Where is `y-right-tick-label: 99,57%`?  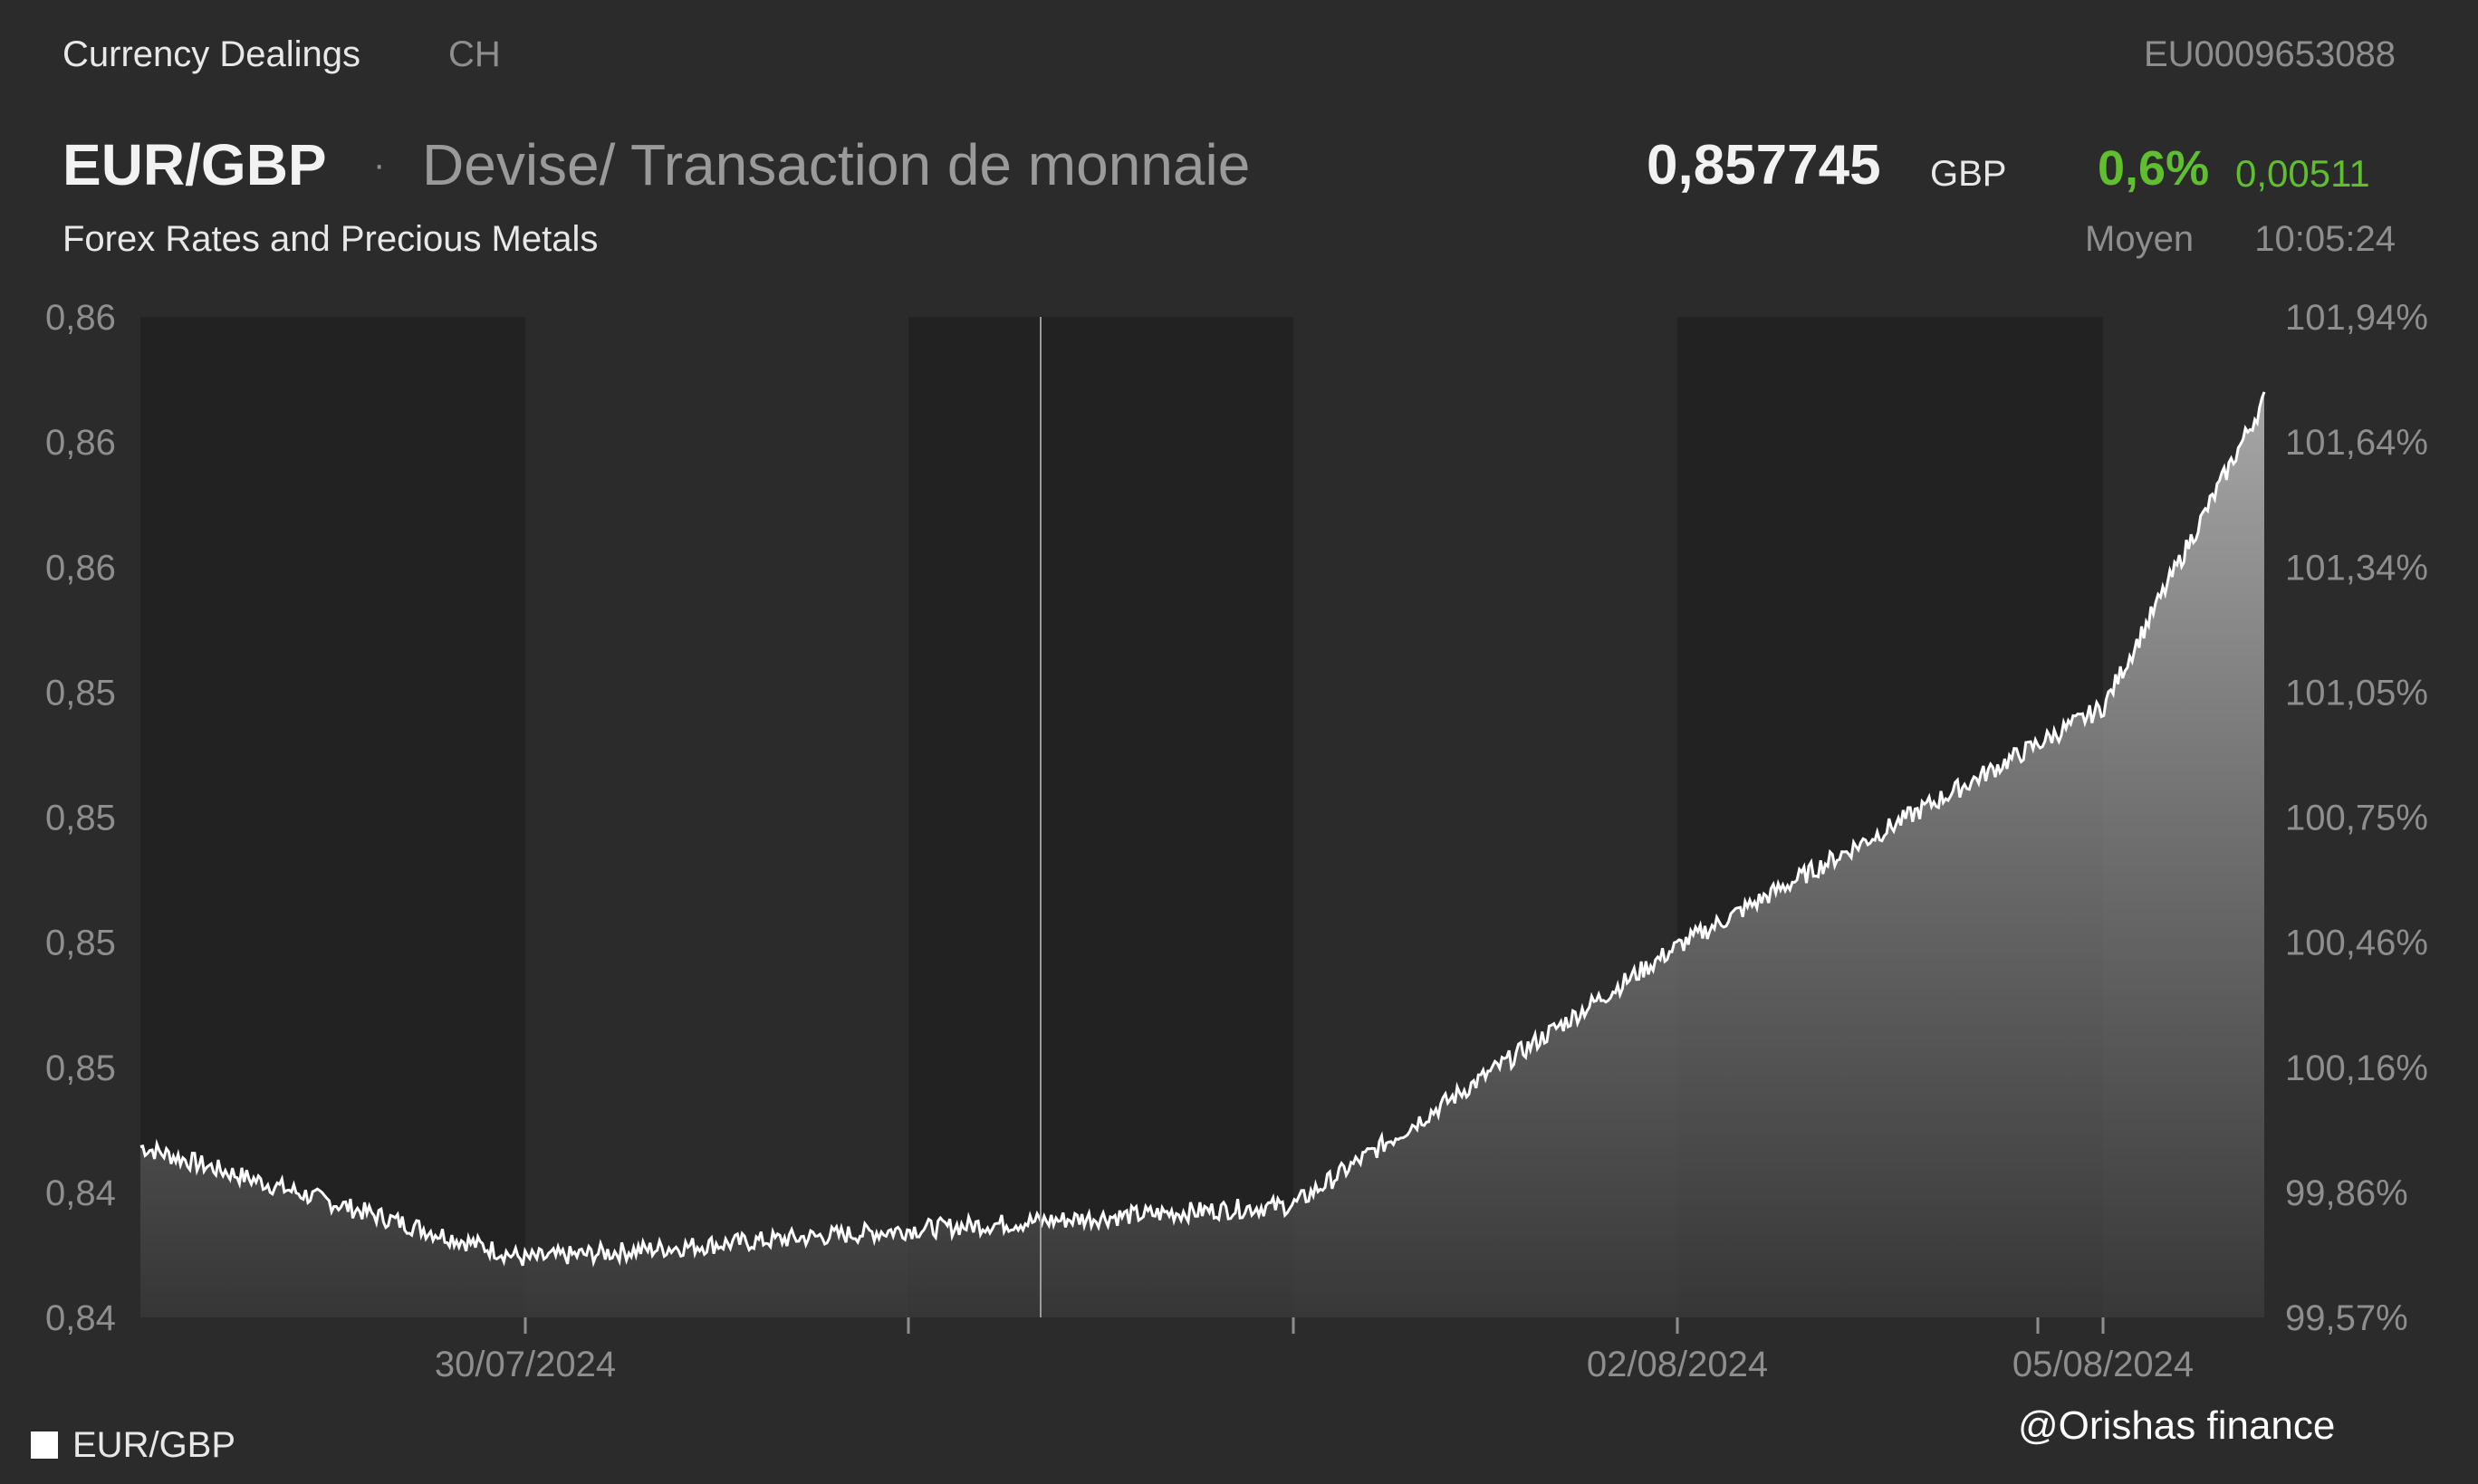
y-right-tick-label: 99,57% is located at coordinates (2346, 1318).